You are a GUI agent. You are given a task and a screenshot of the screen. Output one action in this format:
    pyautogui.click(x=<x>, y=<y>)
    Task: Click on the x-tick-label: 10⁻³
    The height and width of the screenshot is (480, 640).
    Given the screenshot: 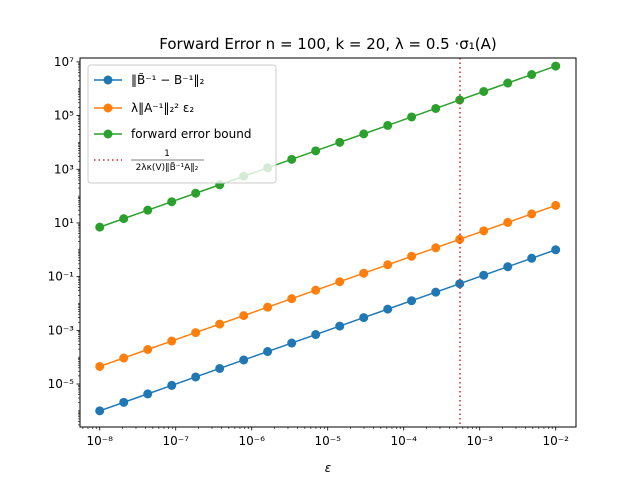 What is the action you would take?
    pyautogui.click(x=479, y=441)
    